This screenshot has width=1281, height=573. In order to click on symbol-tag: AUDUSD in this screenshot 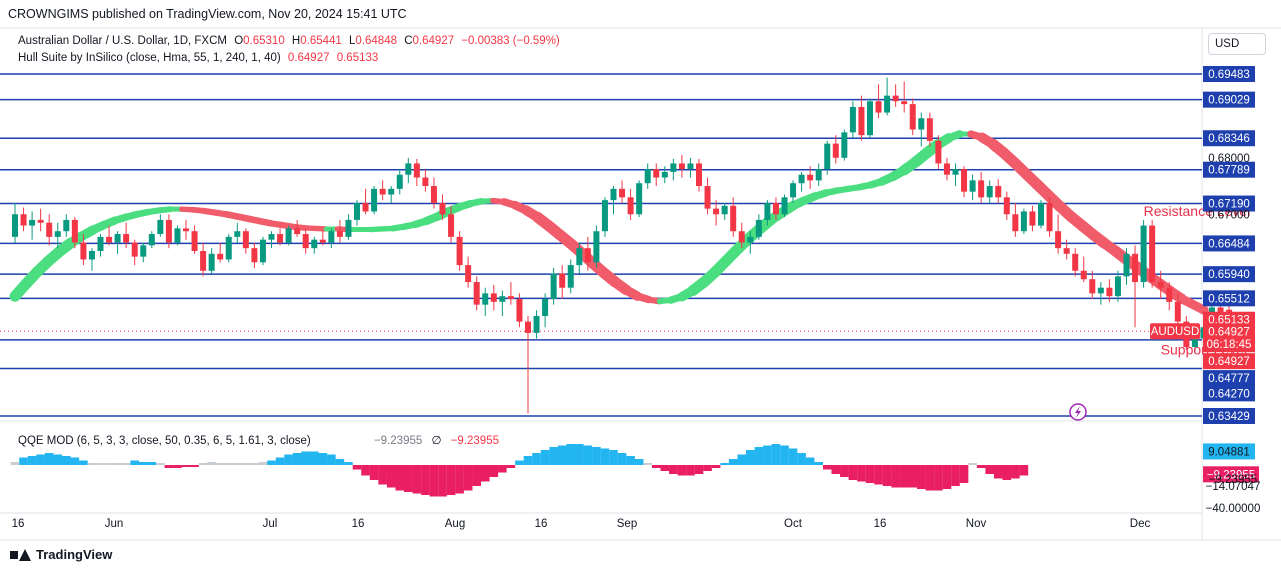, I will do `click(1175, 332)`.